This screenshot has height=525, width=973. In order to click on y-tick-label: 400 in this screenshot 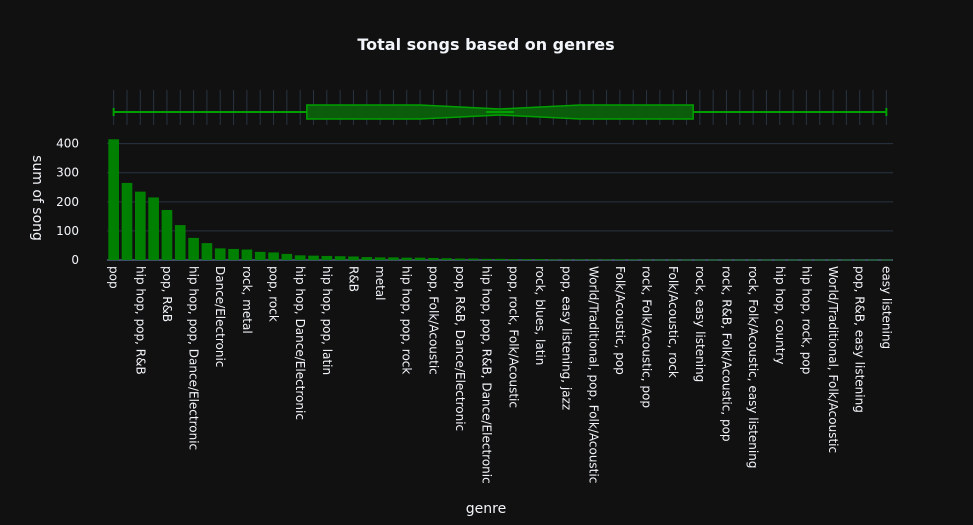, I will do `click(67, 144)`.